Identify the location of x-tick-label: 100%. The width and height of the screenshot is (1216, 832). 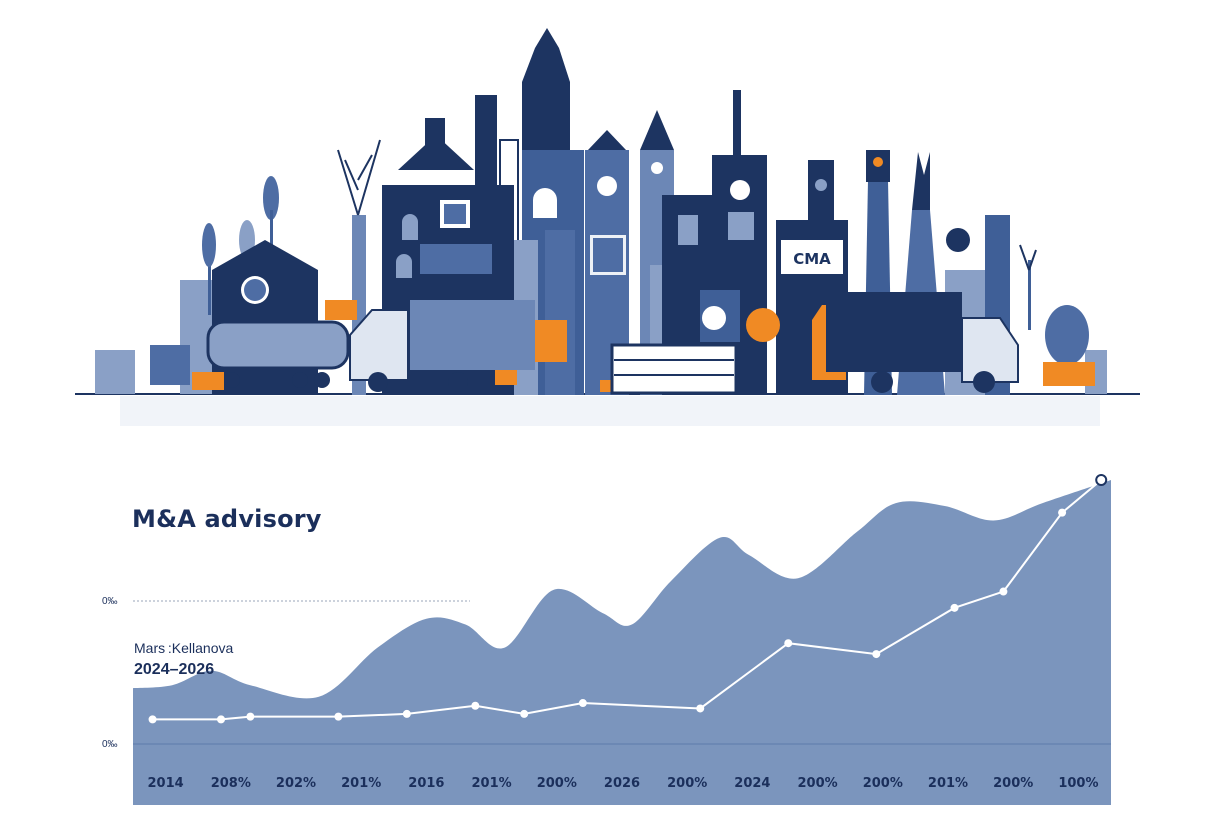
(1078, 783).